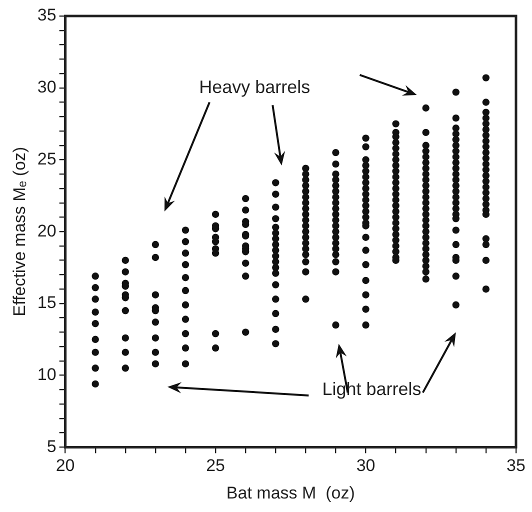  Describe the element at coordinates (46, 374) in the screenshot. I see `y-tick-label: 10` at that location.